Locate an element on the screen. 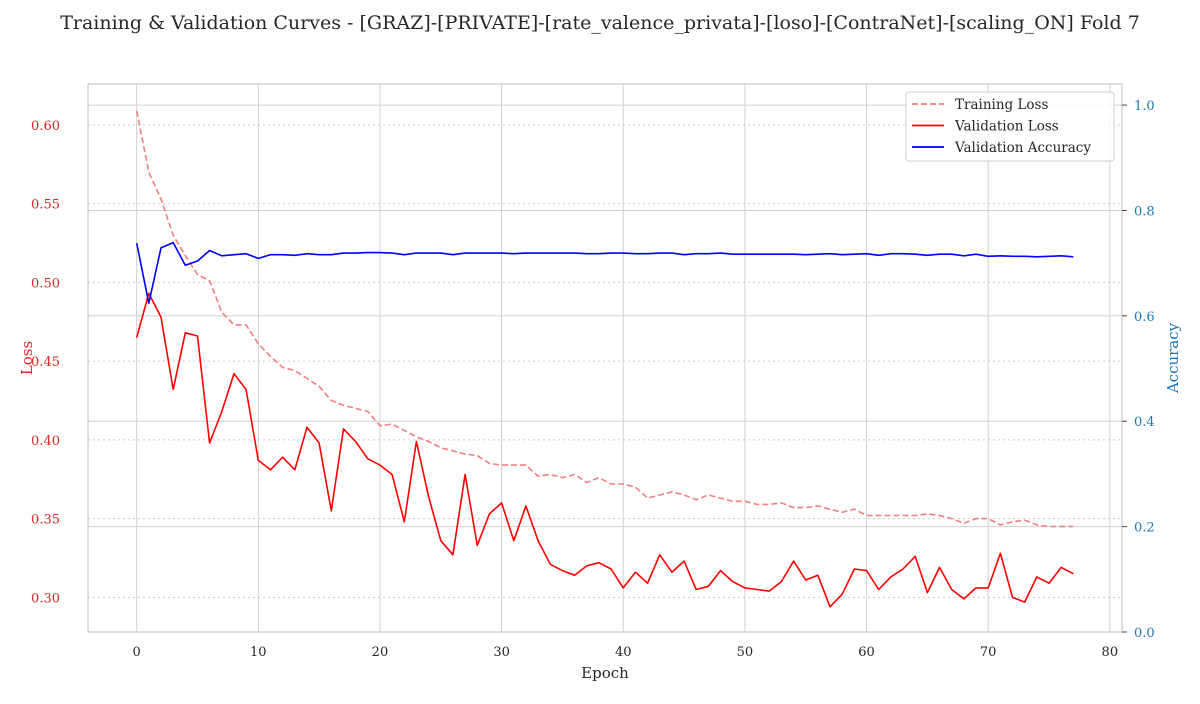  y-axis-right-label: Accuracy is located at coordinates (1173, 358).